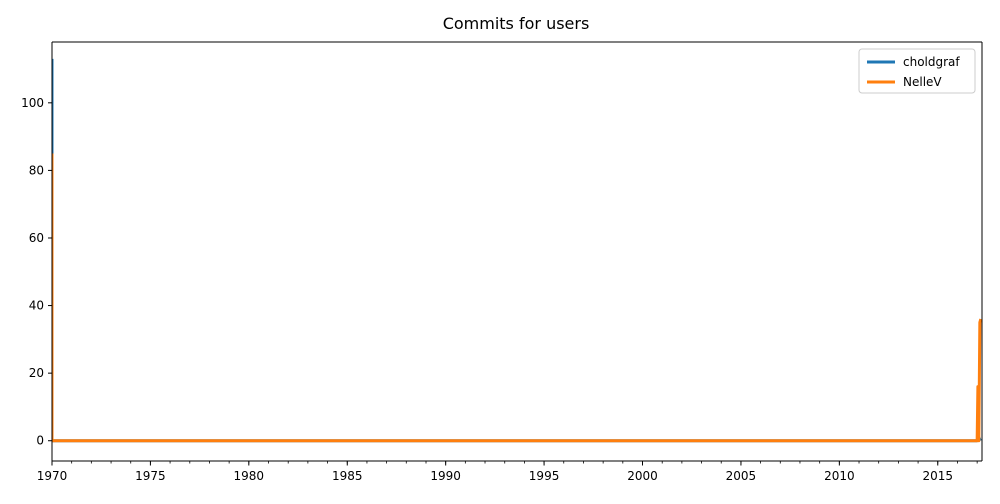 The image size is (1000, 504). I want to click on y-tick-label: 40, so click(36, 306).